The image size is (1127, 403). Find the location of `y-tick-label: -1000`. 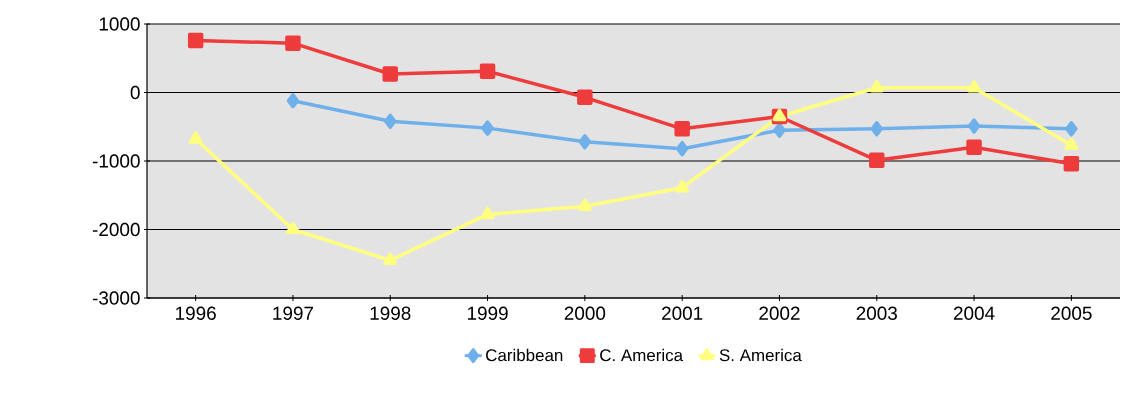

y-tick-label: -1000 is located at coordinates (116, 161).